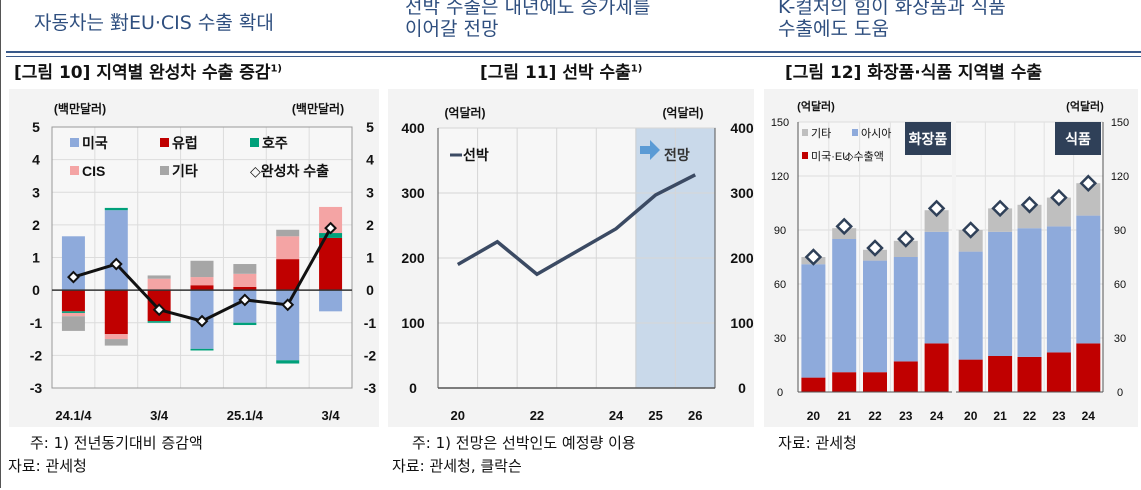 This screenshot has height=490, width=1141. Describe the element at coordinates (73, 415) in the screenshot. I see `x-tick-label: 24.1/4` at that location.